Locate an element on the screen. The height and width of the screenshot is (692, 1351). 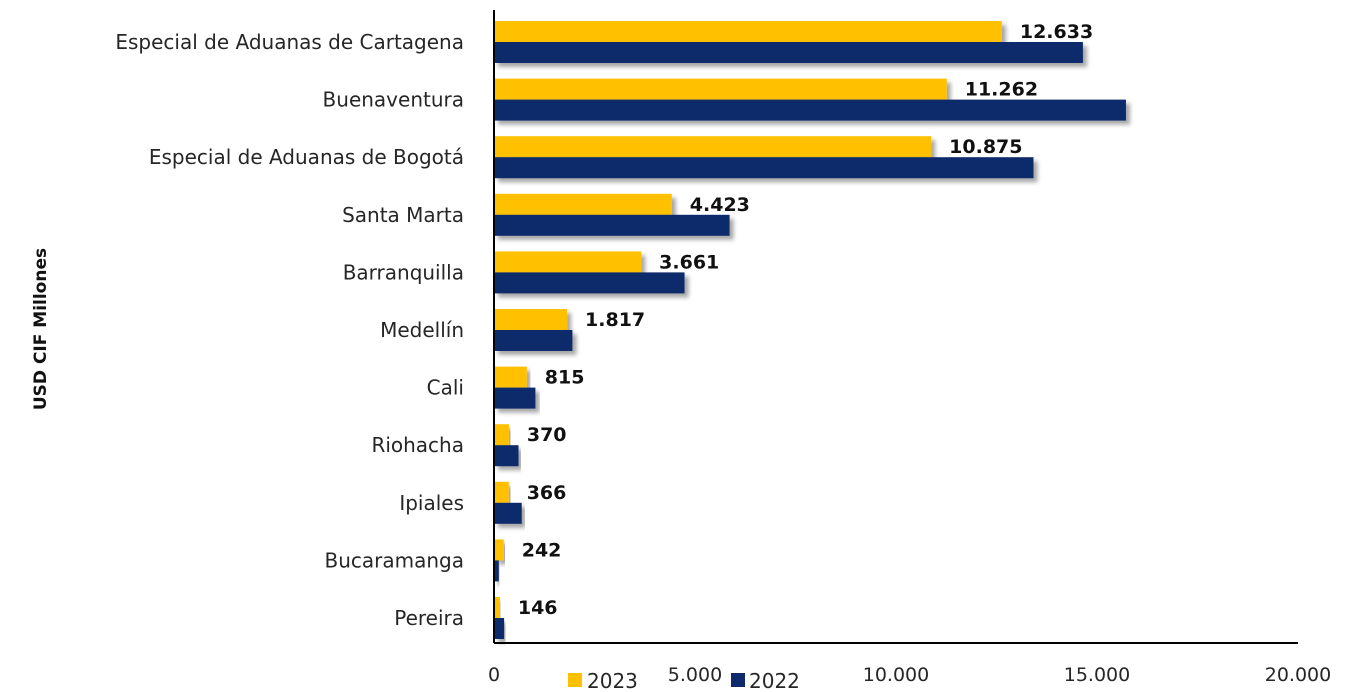
legend-label-2023: 2023 is located at coordinates (612, 680).